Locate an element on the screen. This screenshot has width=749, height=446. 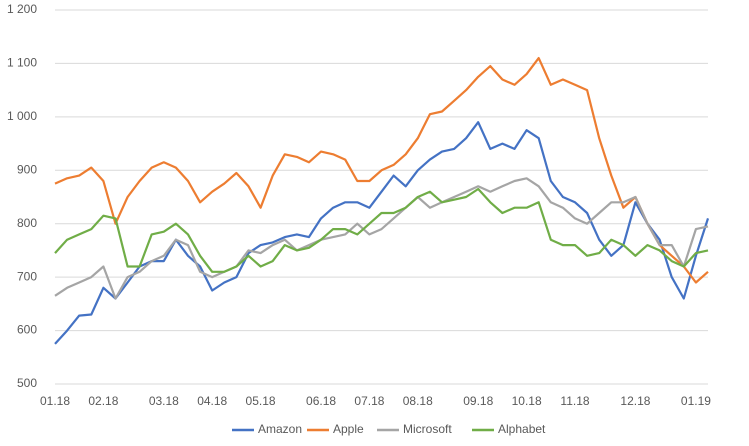
x-tick-label: 08.18 is located at coordinates (418, 401).